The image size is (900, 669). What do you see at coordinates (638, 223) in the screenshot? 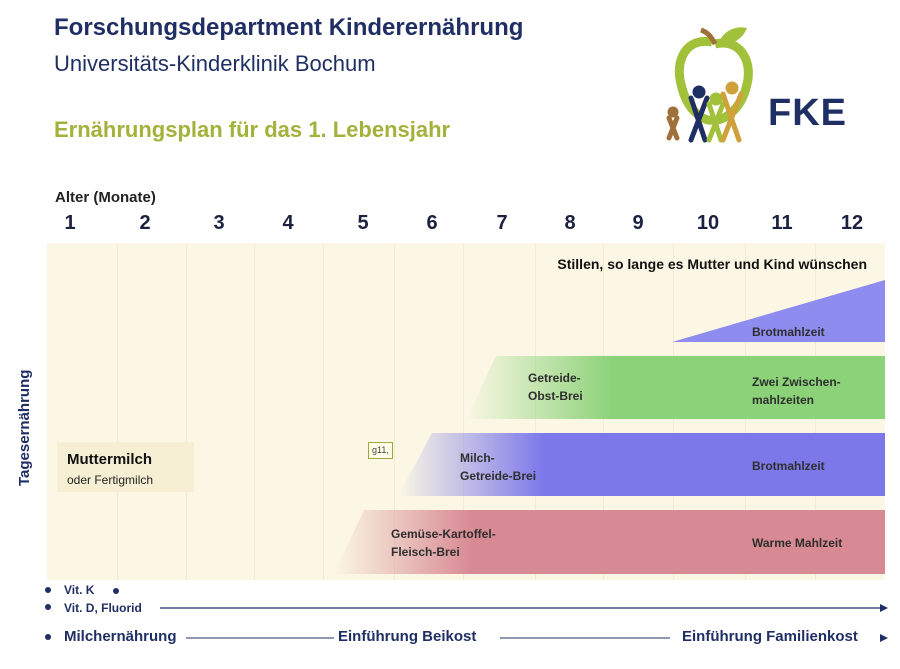
I see `month-tick-9: 9` at bounding box center [638, 223].